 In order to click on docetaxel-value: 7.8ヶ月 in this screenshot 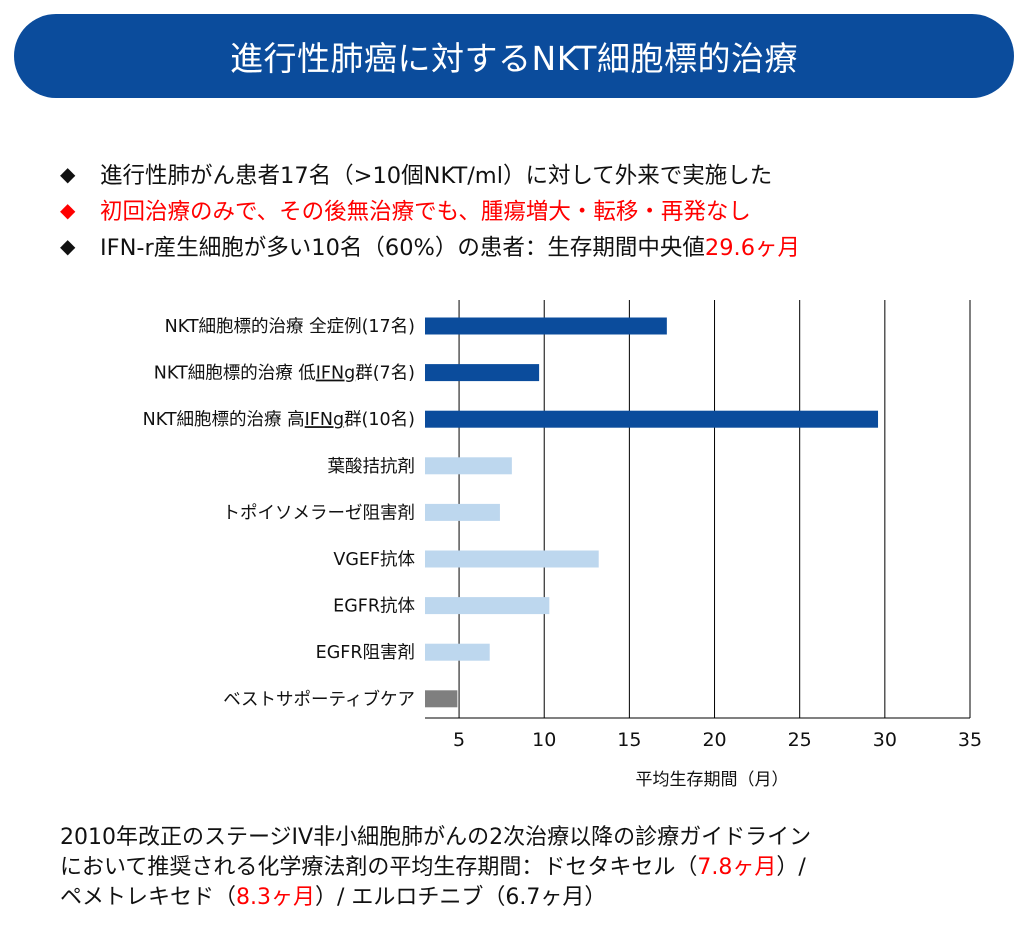, I will do `click(737, 867)`.